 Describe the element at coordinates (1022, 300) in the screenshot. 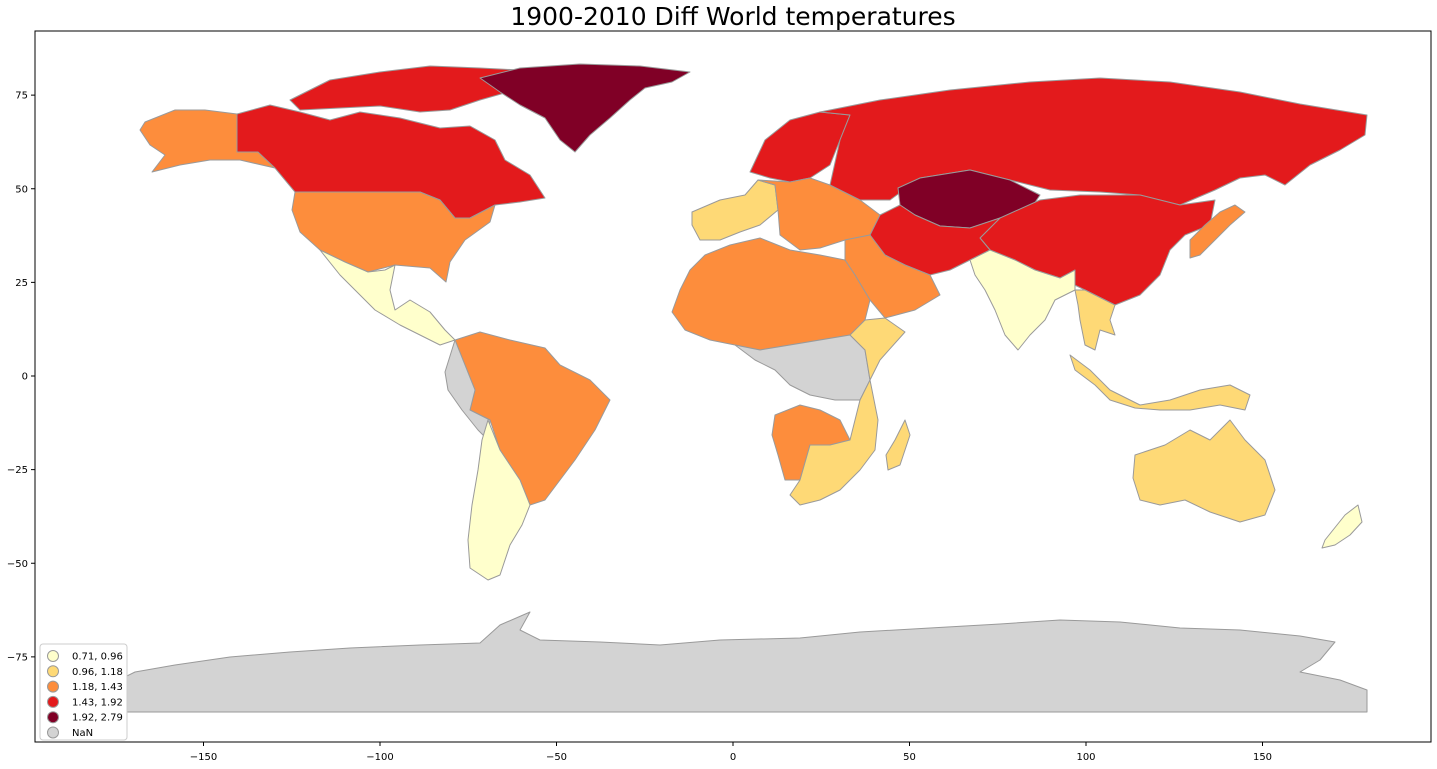

I see `region-india` at that location.